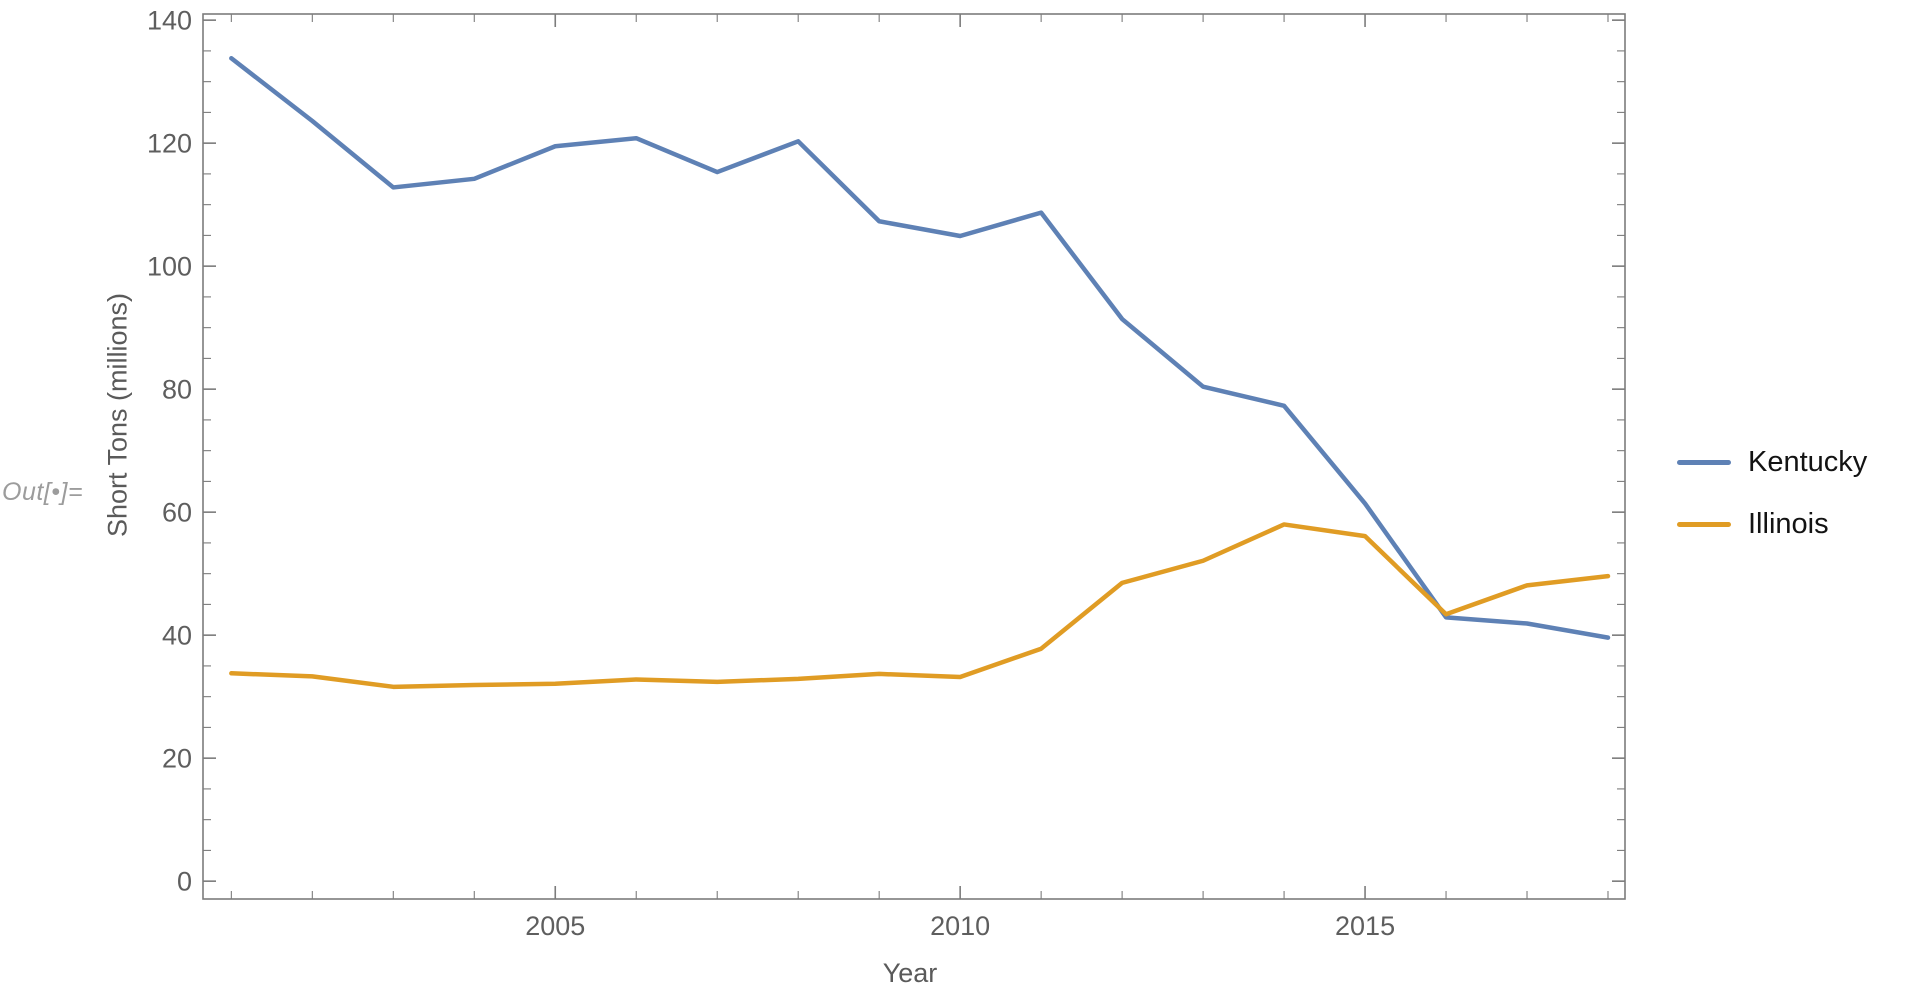 This screenshot has width=1908, height=990. I want to click on y-tick-label: 140, so click(169, 21).